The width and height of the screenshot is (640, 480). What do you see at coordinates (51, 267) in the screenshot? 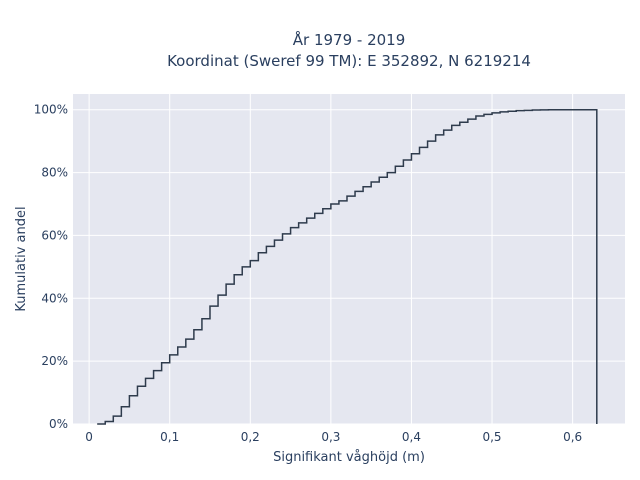
I see `y-tick-labels: 0% 20% 40% 60% 80% 100%` at bounding box center [51, 267].